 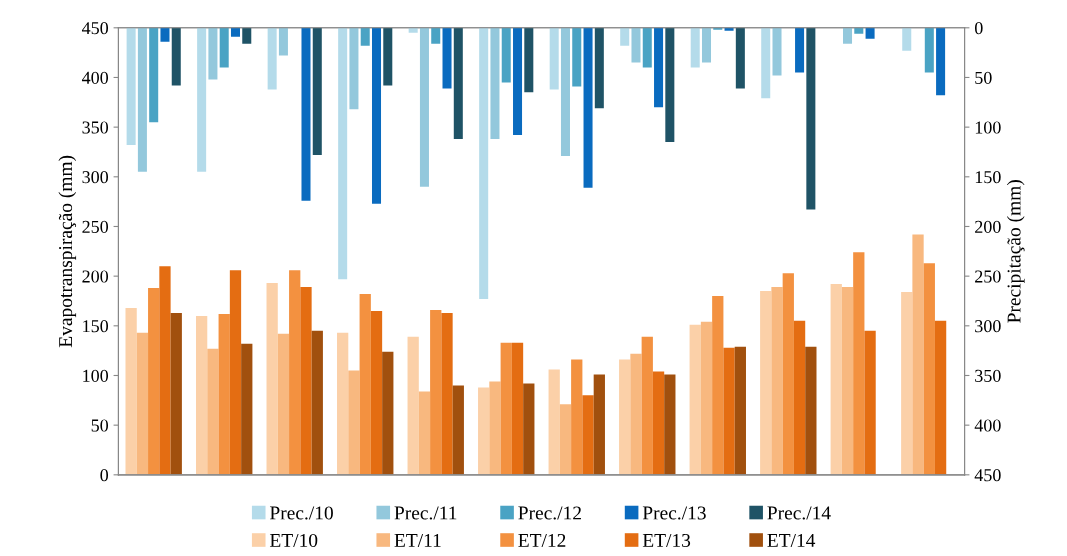 I want to click on legend-label: Prec./14, so click(x=799, y=513).